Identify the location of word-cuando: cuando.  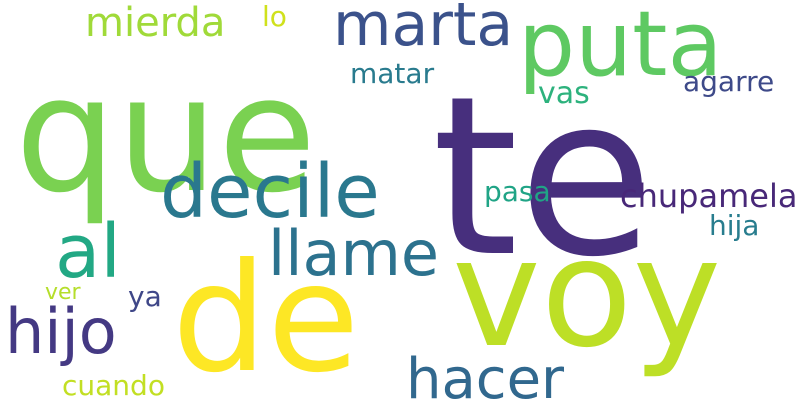
(113, 384).